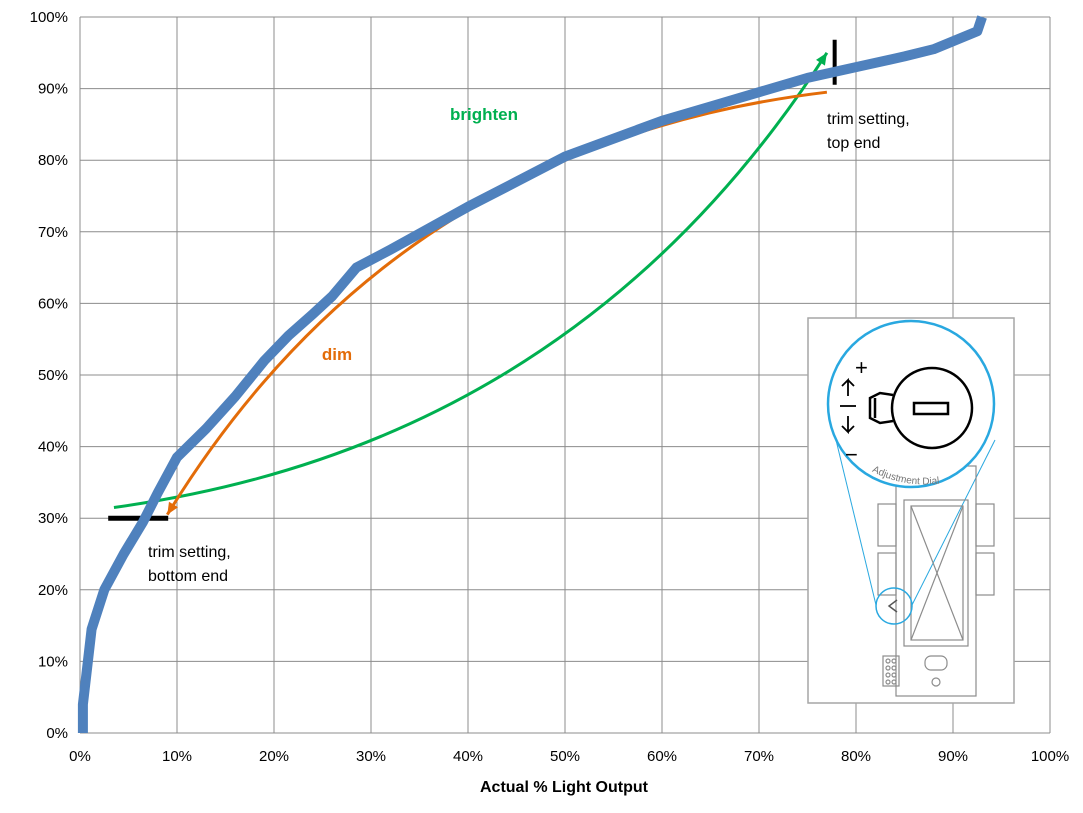 The image size is (1083, 813). I want to click on x-axis-title: Actual % Light Output, so click(564, 787).